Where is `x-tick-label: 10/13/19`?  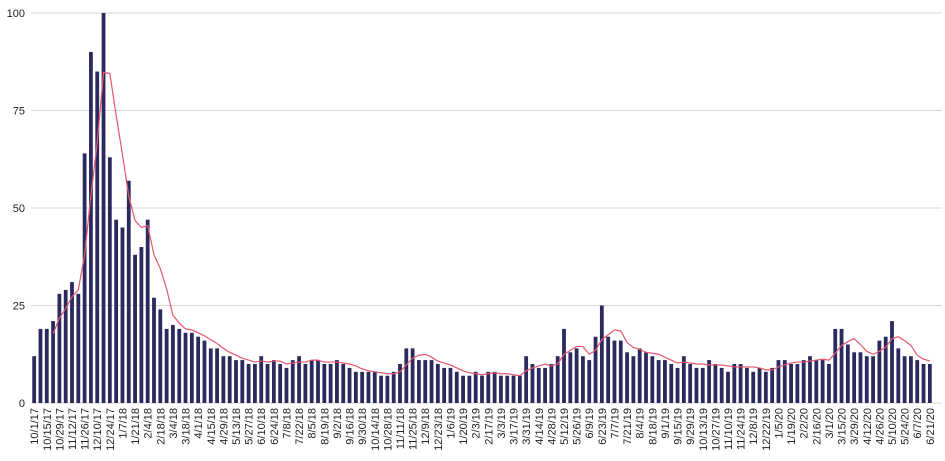
x-tick-label: 10/13/19 is located at coordinates (704, 429).